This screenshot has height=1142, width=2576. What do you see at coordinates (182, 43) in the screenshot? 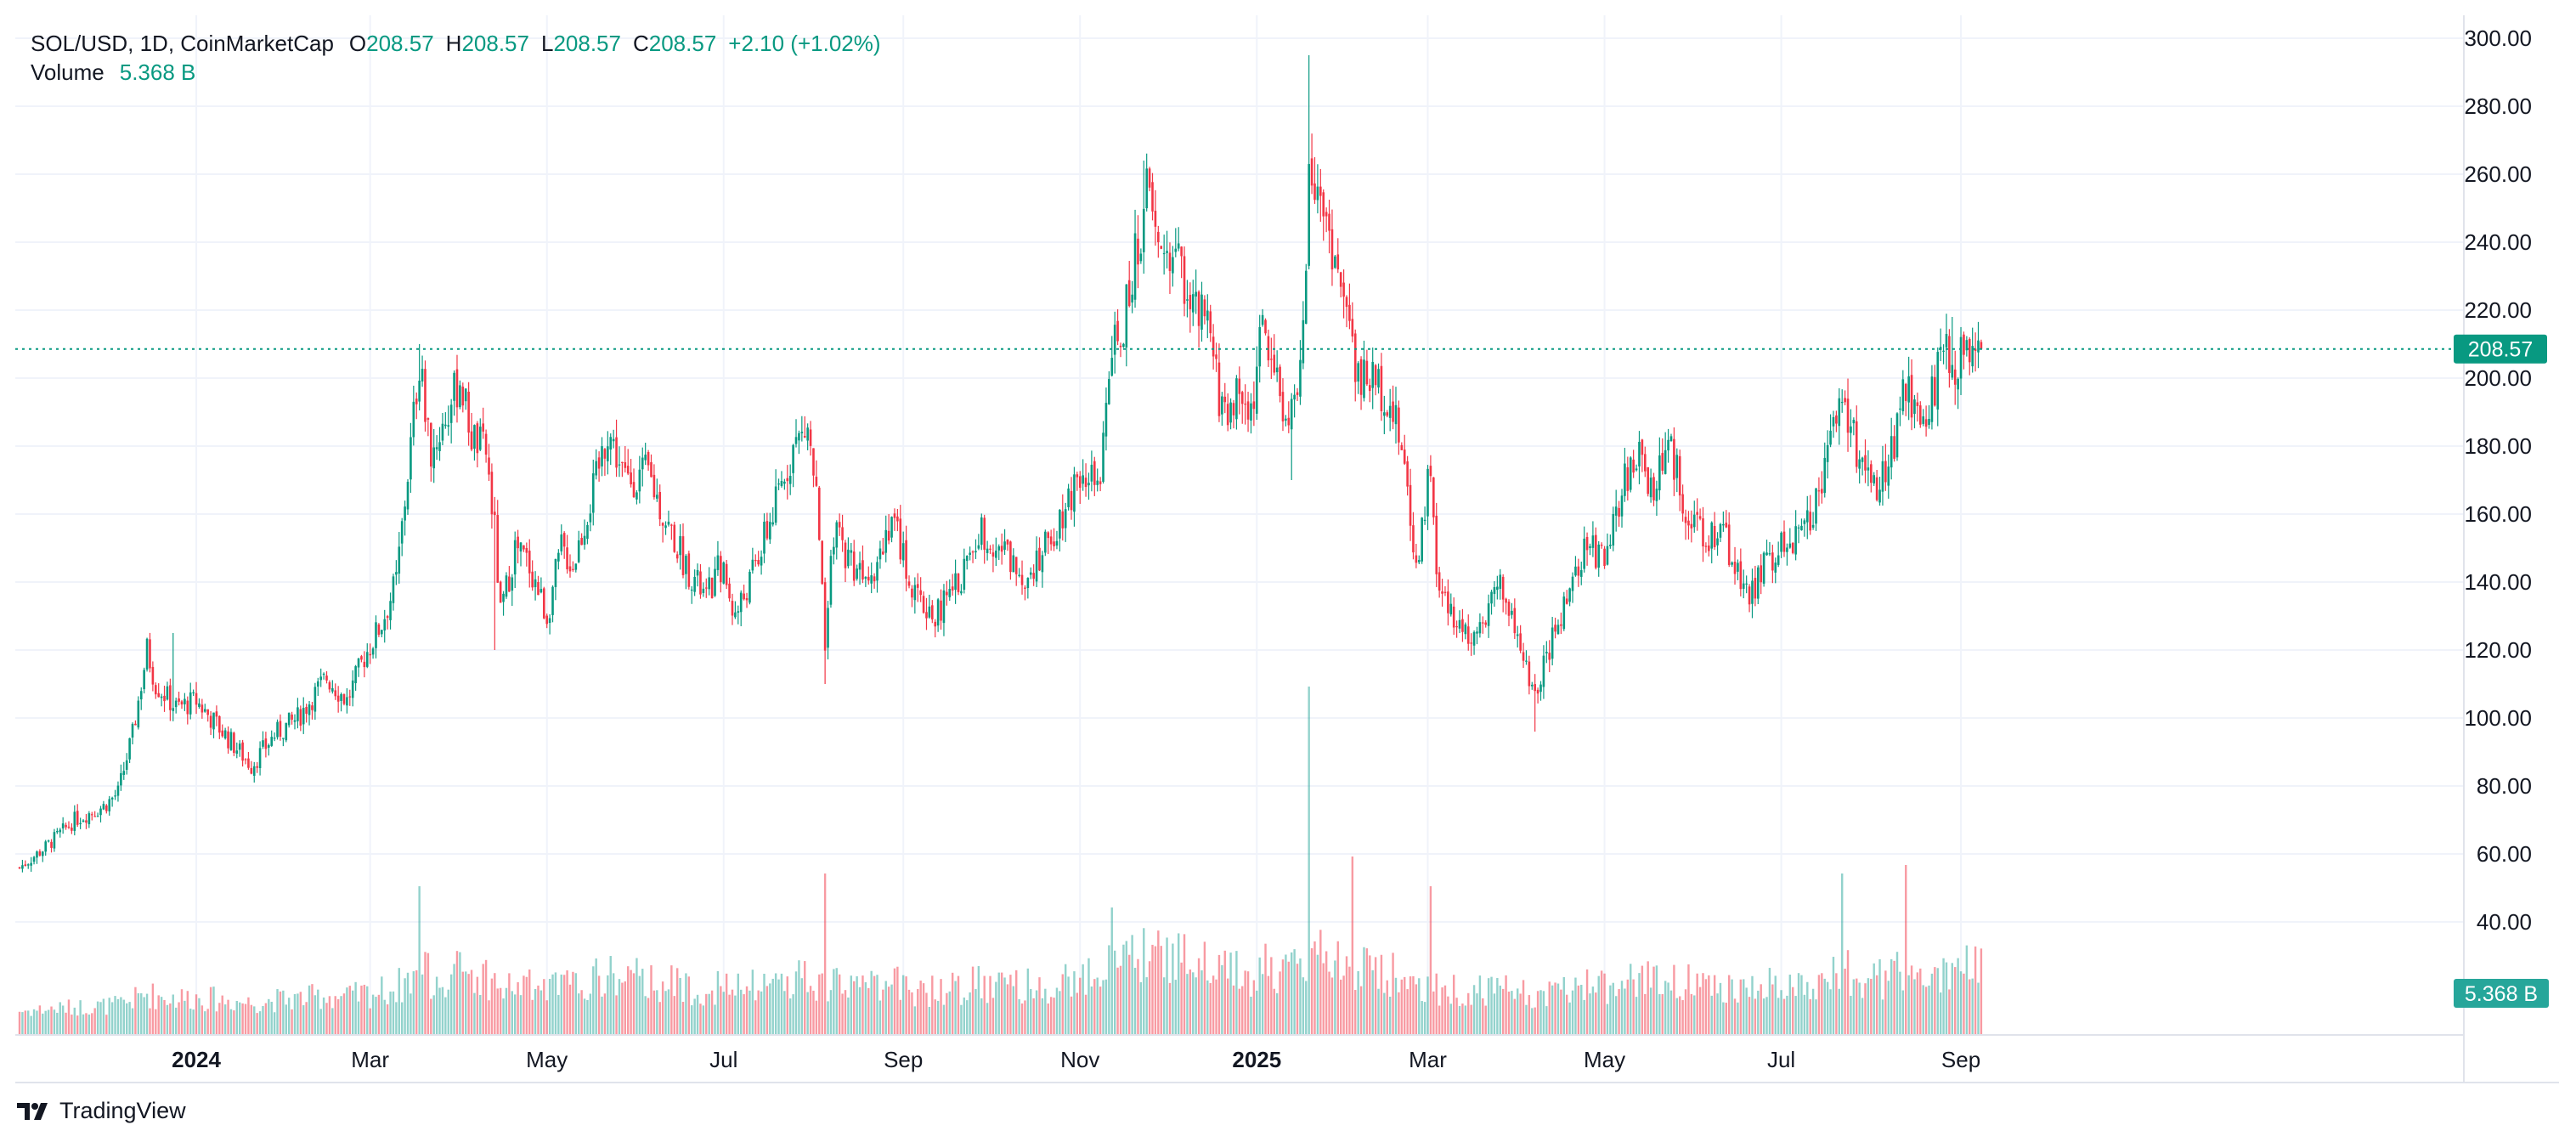
I see `symbol-label: SOL/USD, 1D, CoinMarketCap` at bounding box center [182, 43].